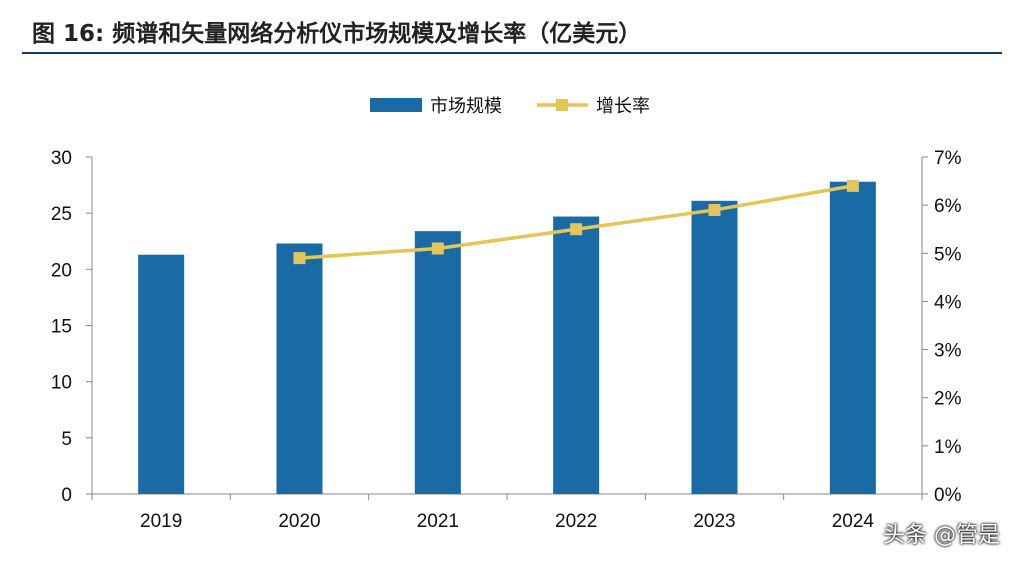 This screenshot has height=563, width=1018. Describe the element at coordinates (948, 254) in the screenshot. I see `right-tick-label: 5%` at that location.